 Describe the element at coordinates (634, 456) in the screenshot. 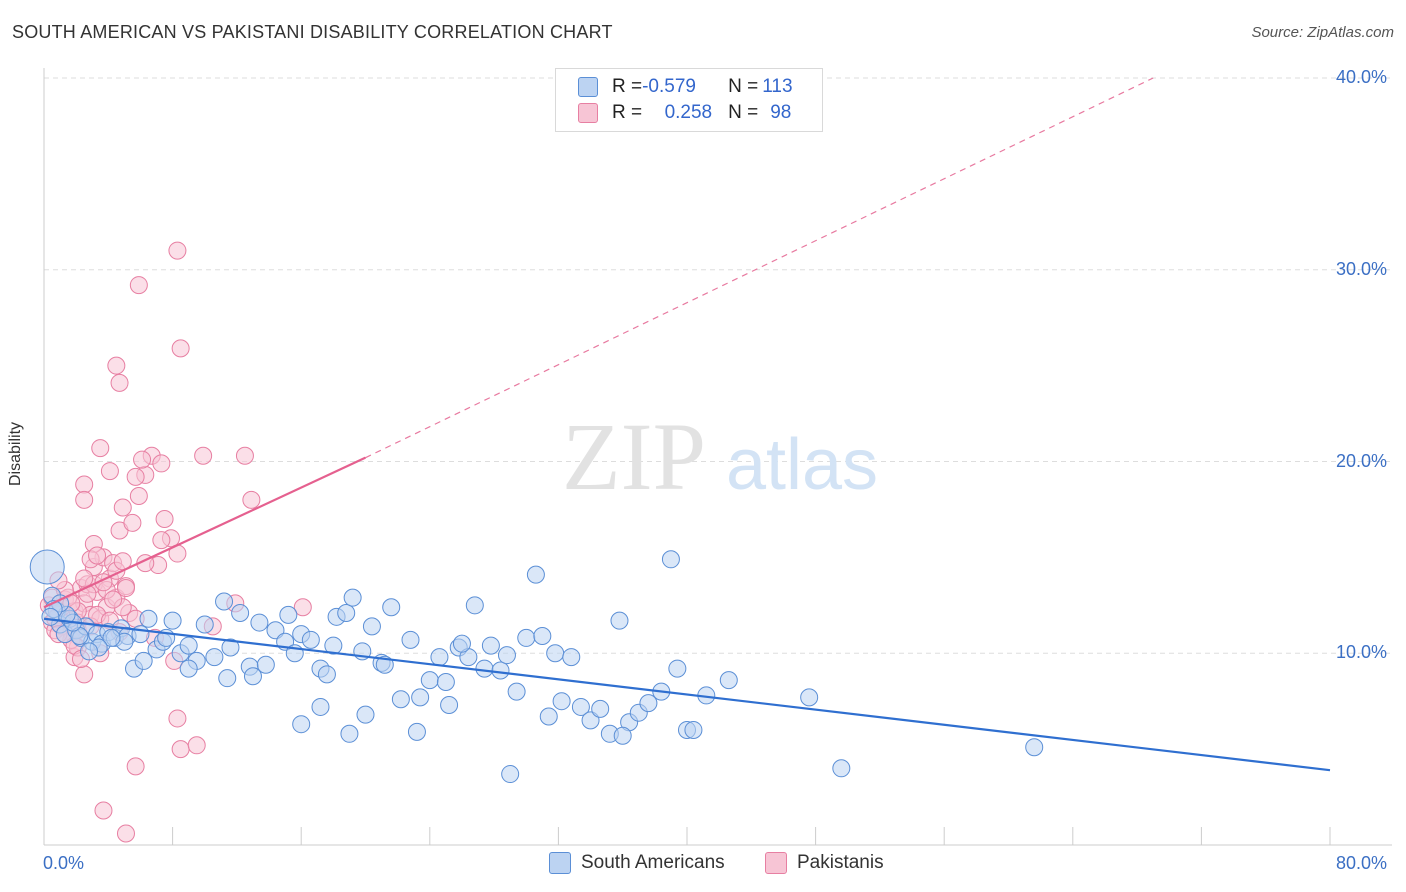

I see `watermark-zip: ZIP` at that location.